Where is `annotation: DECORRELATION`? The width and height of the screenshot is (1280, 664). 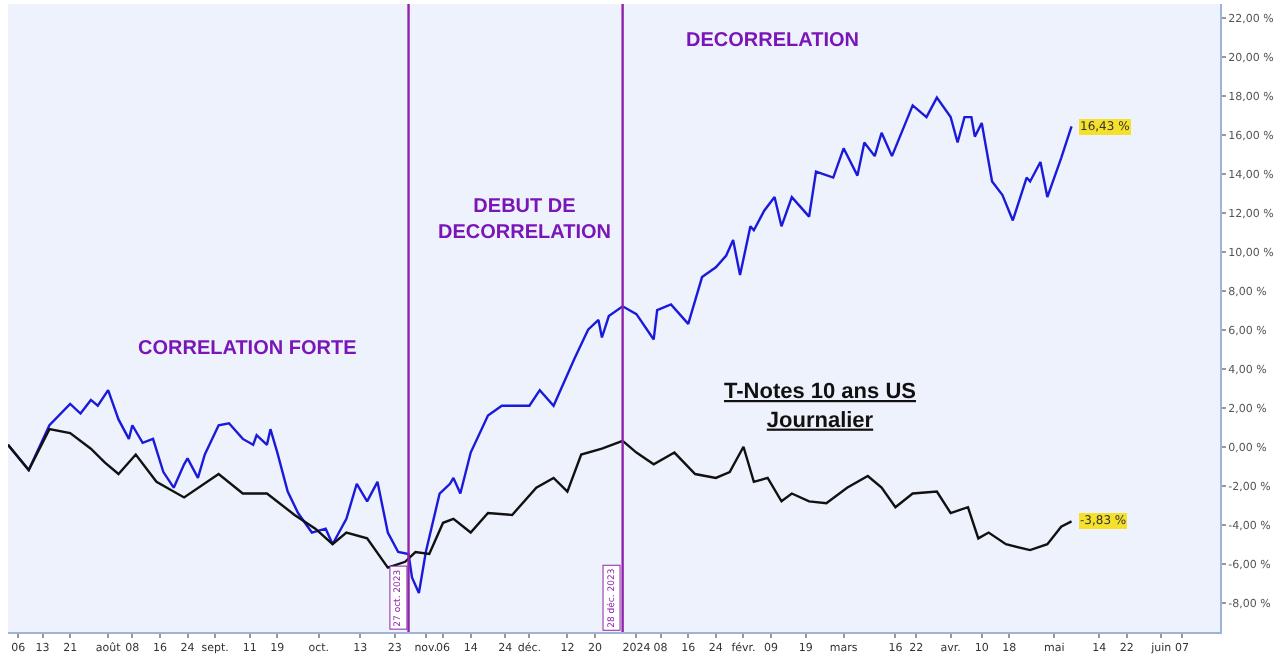
annotation: DECORRELATION is located at coordinates (772, 41).